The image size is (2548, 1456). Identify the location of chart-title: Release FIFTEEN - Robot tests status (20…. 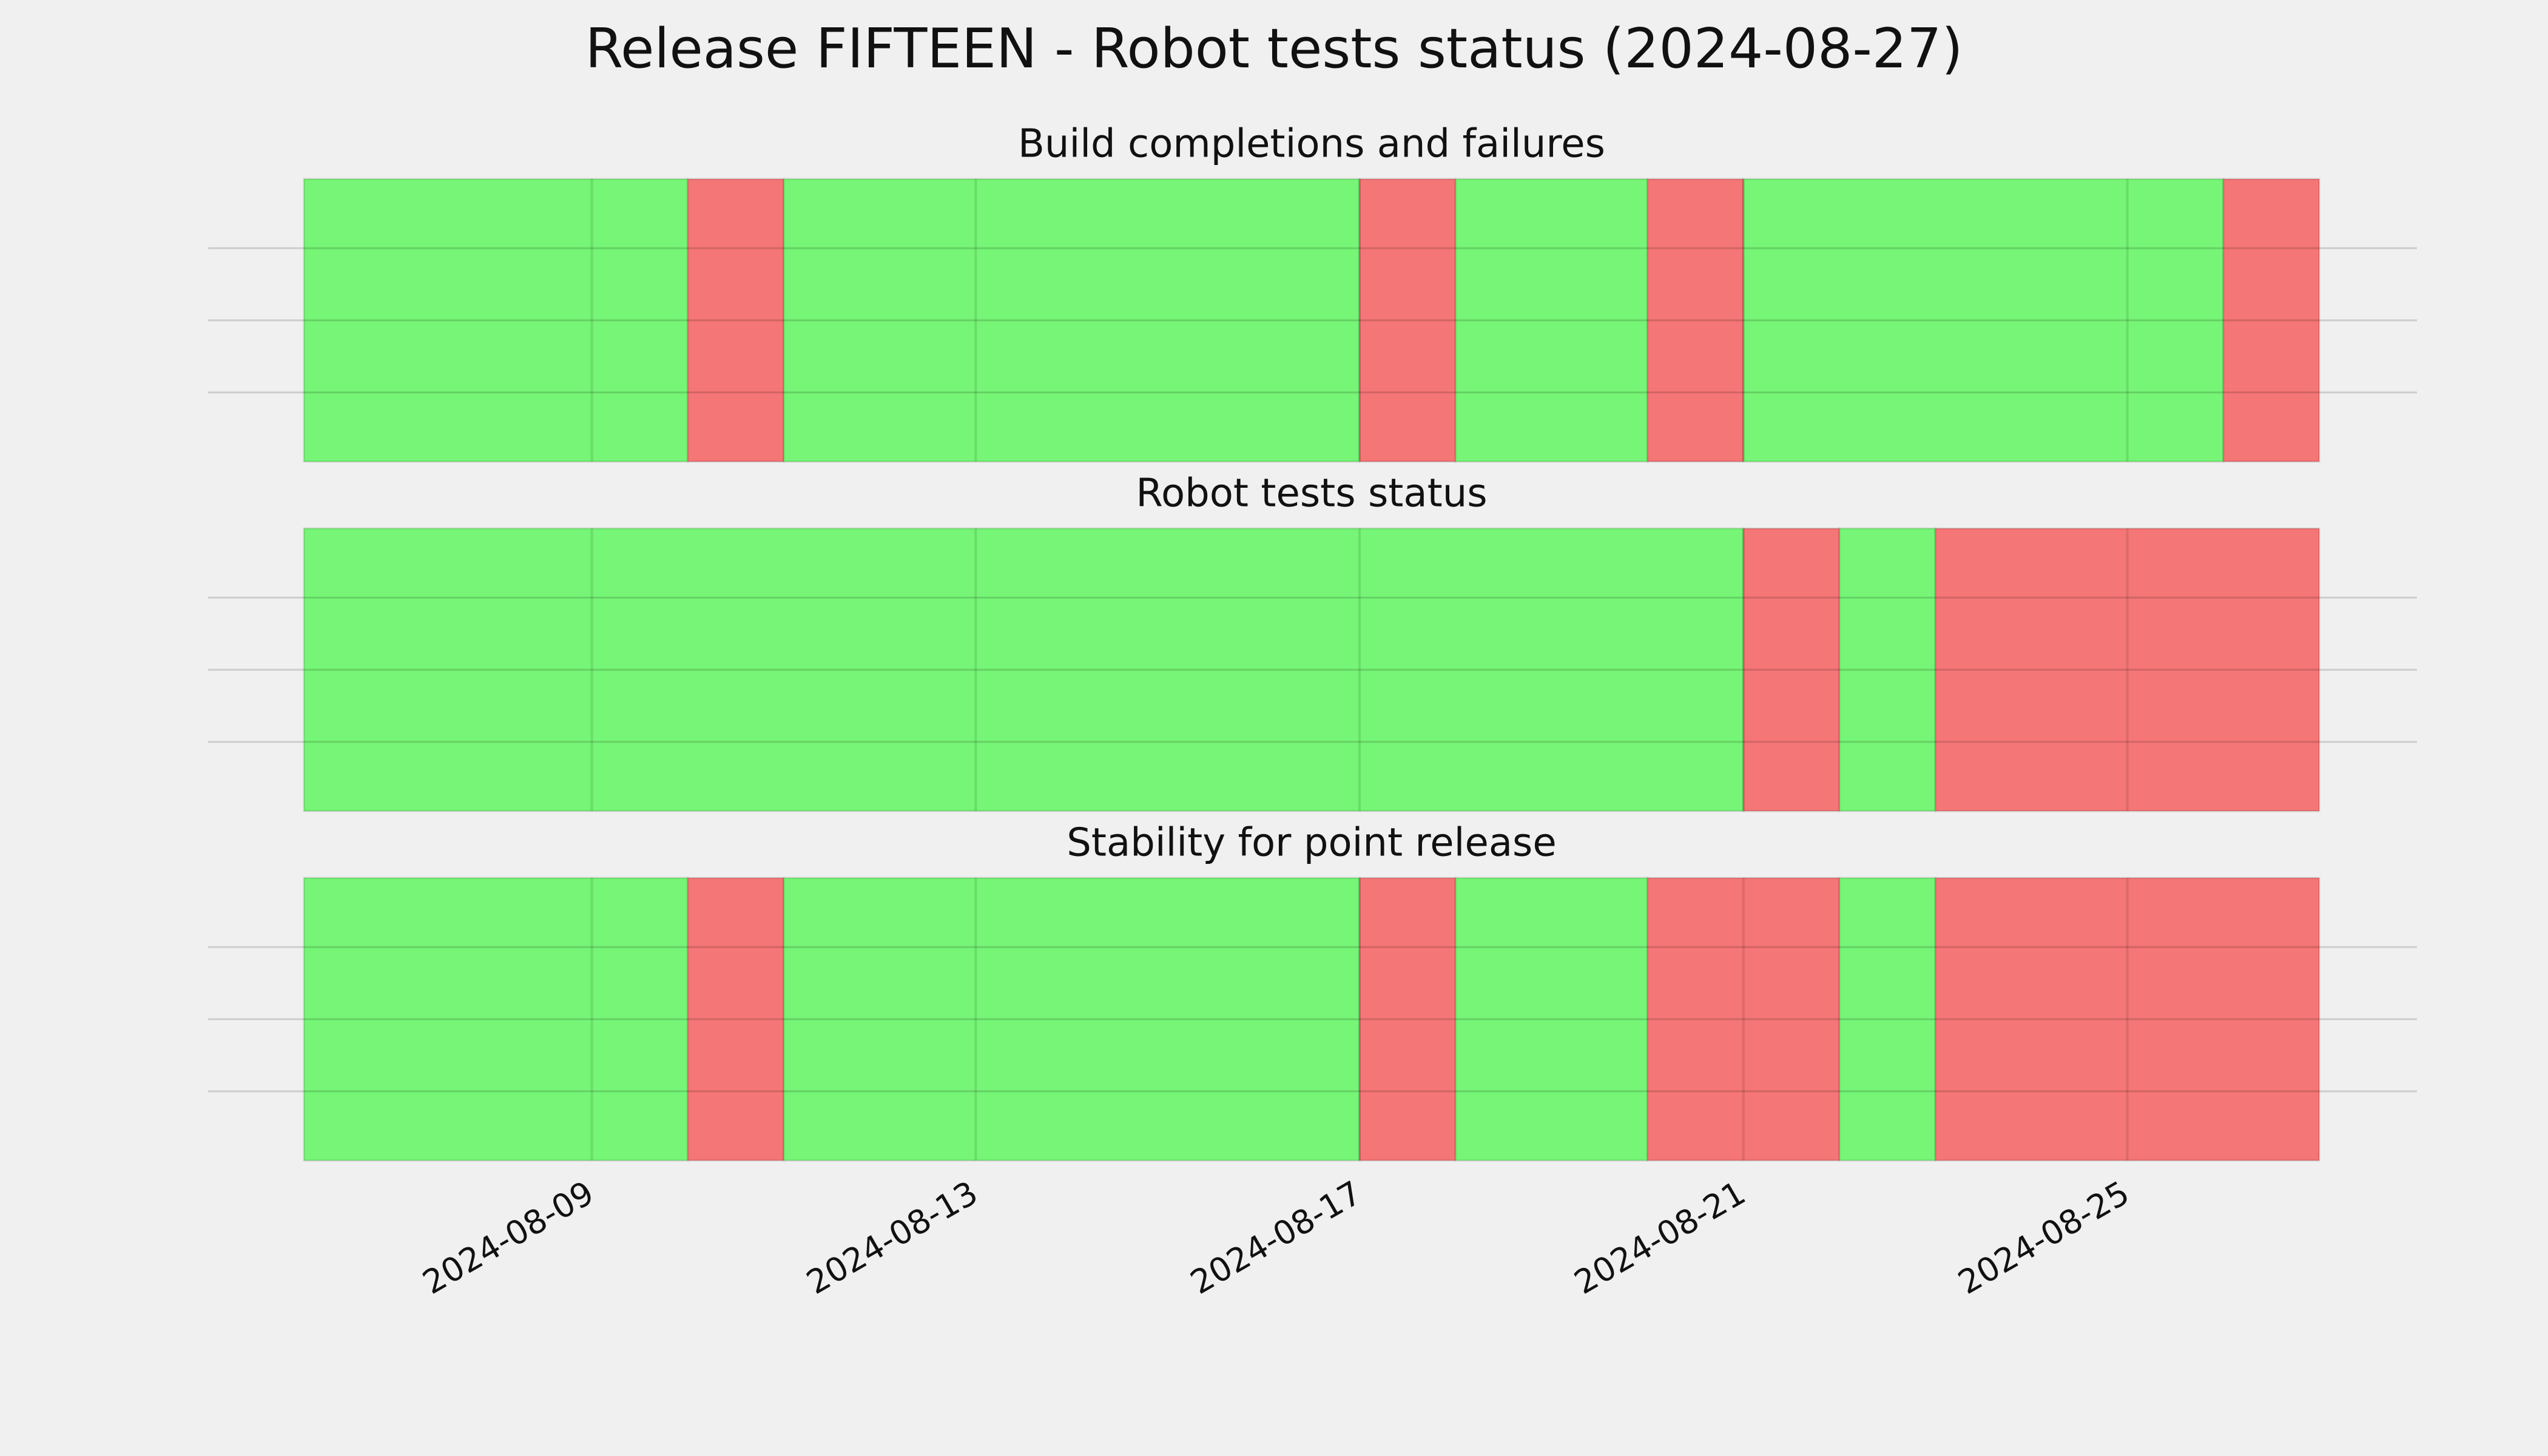
(1274, 49).